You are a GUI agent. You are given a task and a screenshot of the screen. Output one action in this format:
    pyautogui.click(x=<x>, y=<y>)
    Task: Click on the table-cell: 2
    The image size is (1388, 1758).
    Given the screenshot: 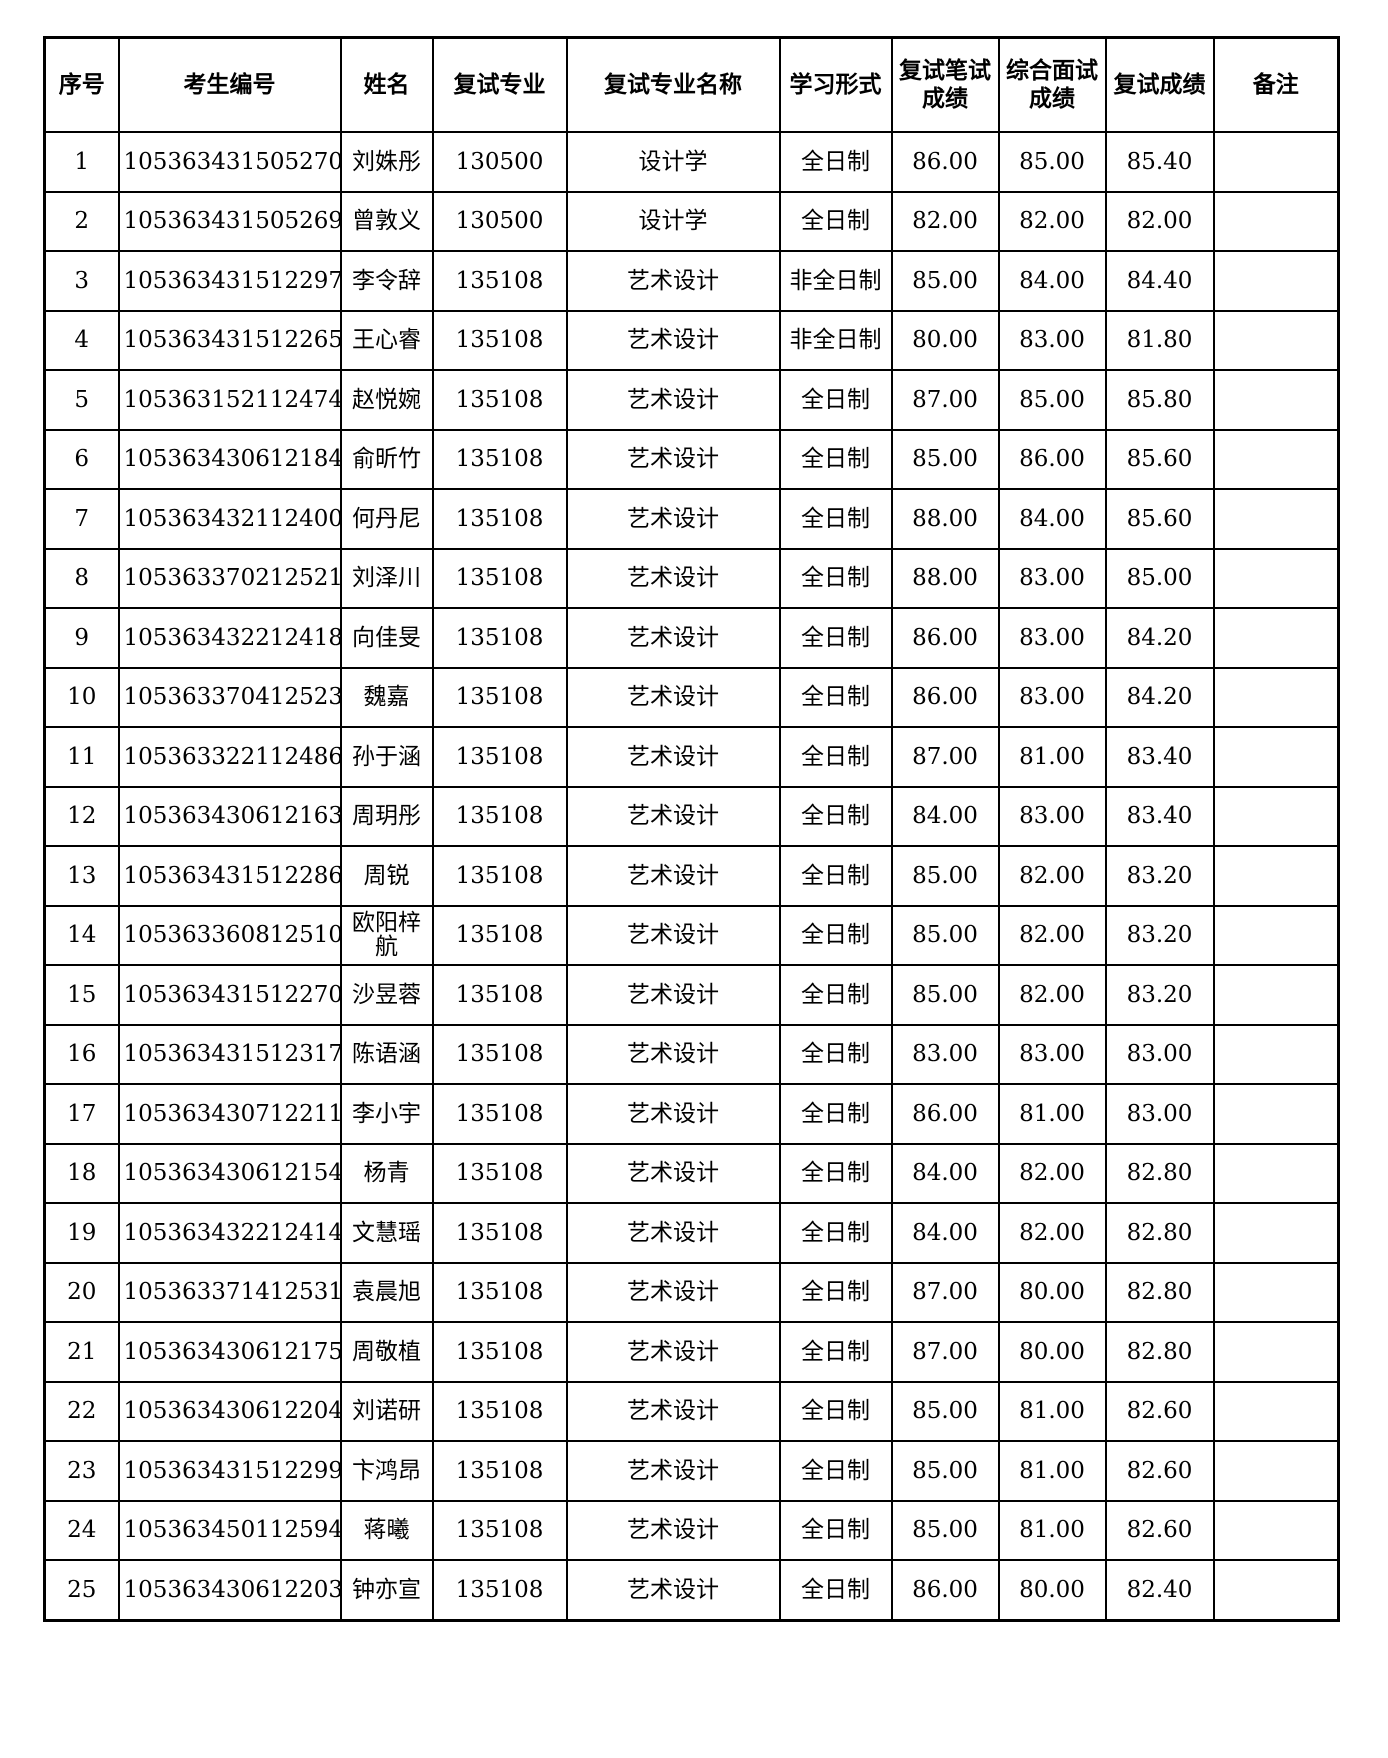 What is the action you would take?
    pyautogui.click(x=81, y=221)
    